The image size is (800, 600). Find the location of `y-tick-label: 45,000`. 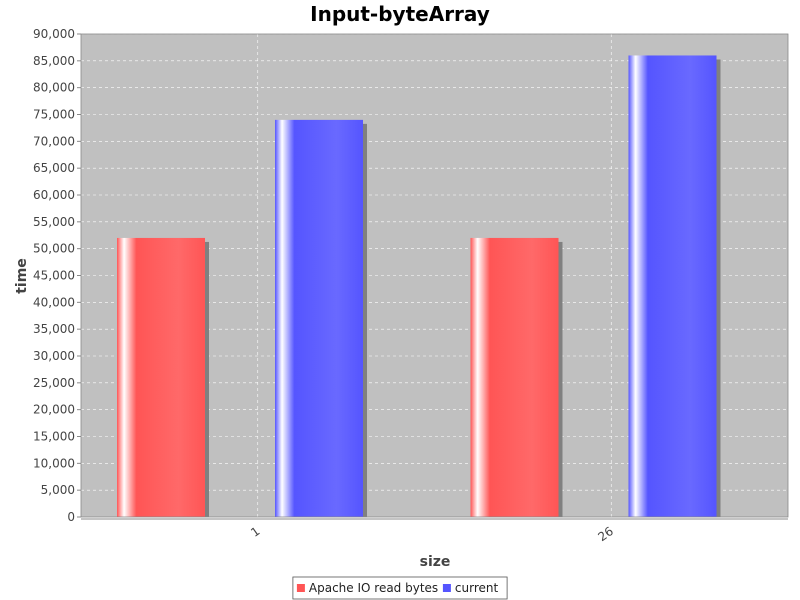

y-tick-label: 45,000 is located at coordinates (54, 276).